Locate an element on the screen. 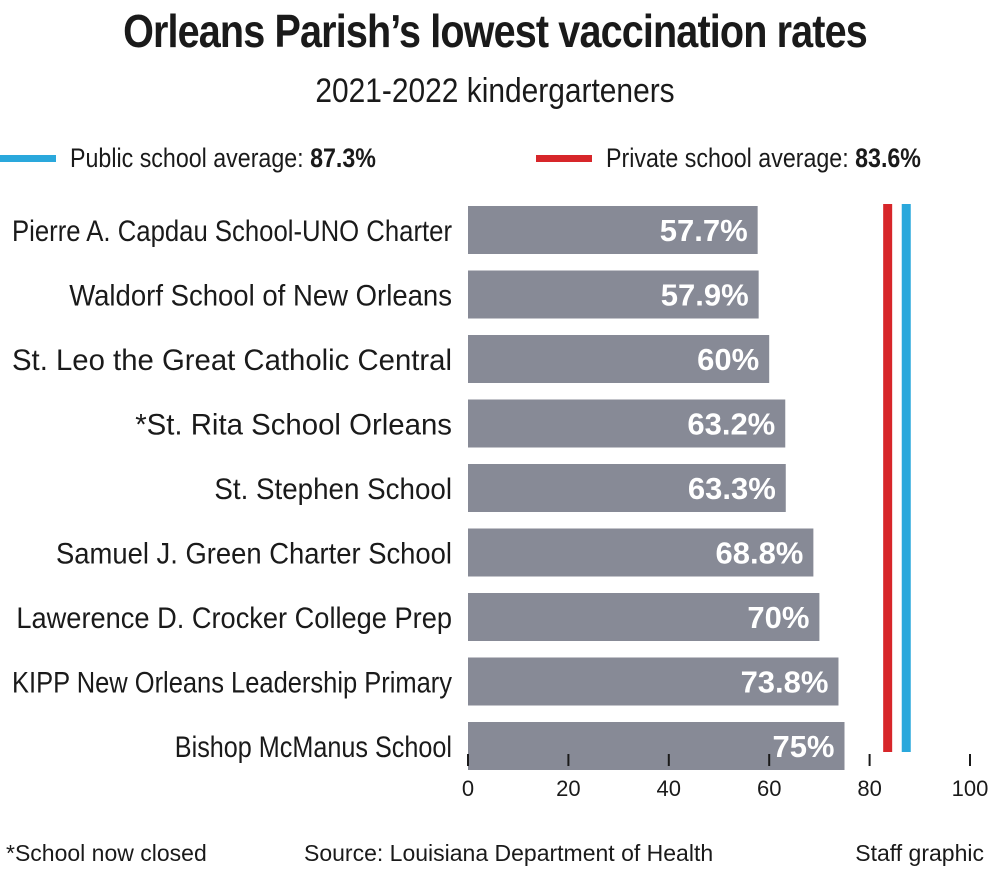 The width and height of the screenshot is (990, 870). bar-value-label: 57.9% is located at coordinates (705, 295).